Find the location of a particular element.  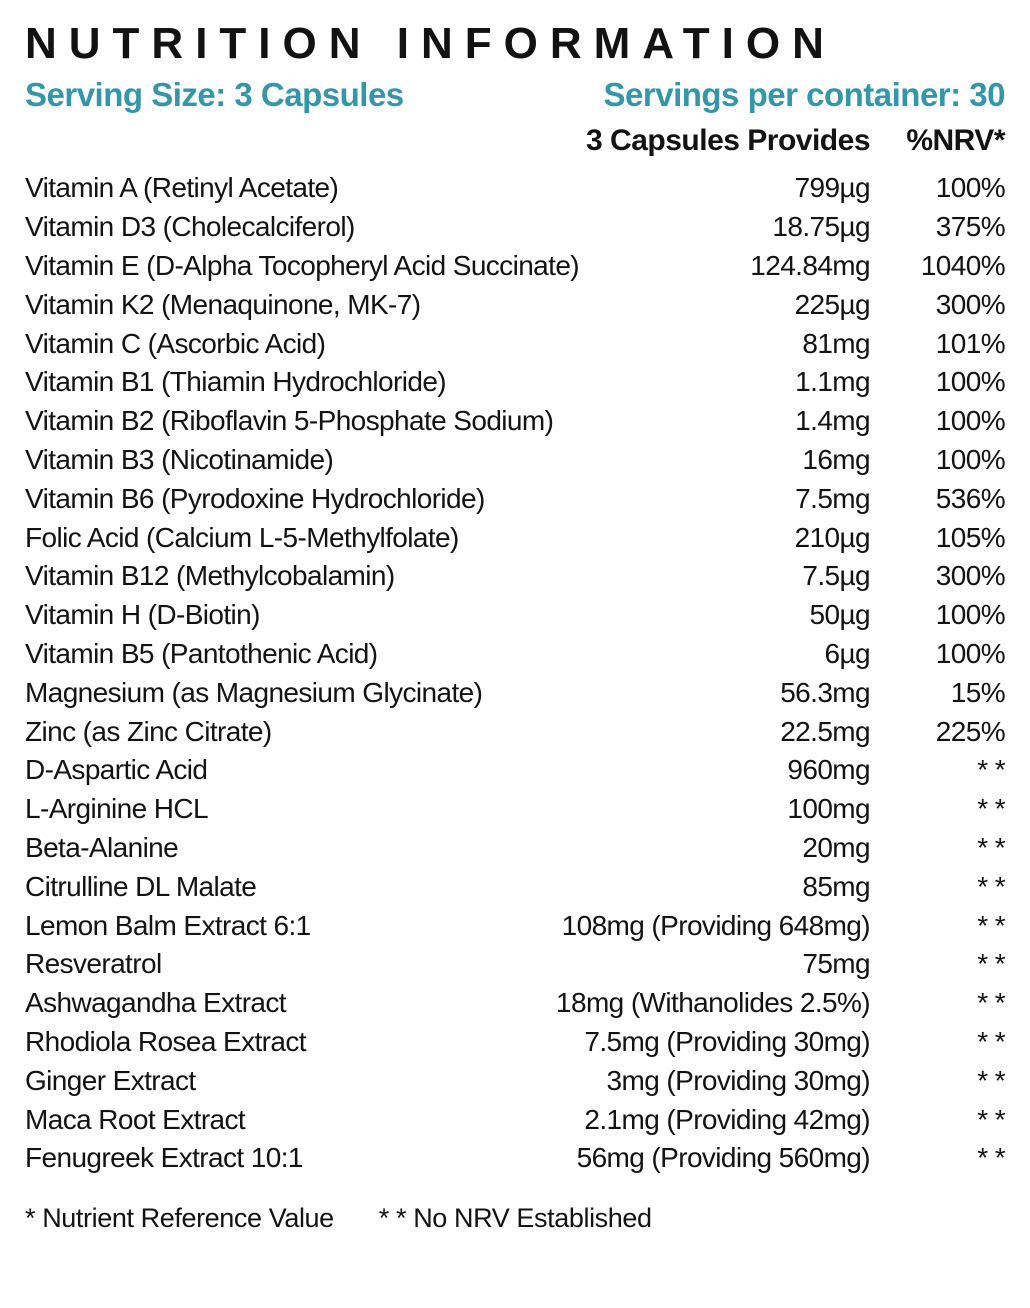

nutrient-nrv: 105% is located at coordinates (970, 537).